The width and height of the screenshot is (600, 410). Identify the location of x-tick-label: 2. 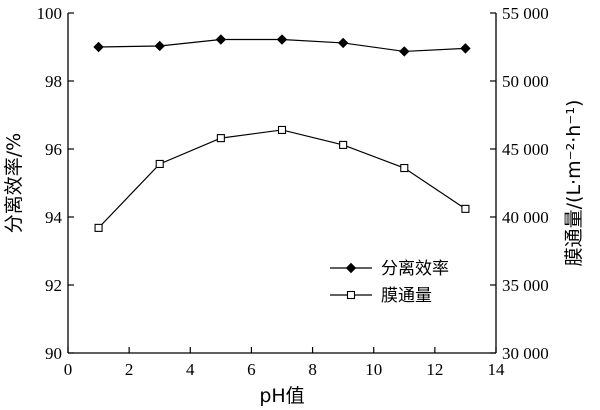
(129, 369).